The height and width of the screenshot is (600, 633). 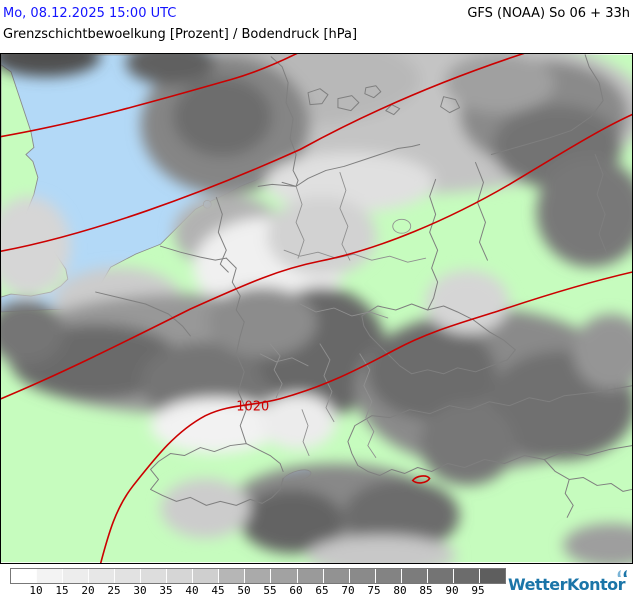 I want to click on legend-labels: 10 15 20 25 30 35 40 45 50 55 60 65 70 75 80 85 90 95, so click(x=270, y=591).